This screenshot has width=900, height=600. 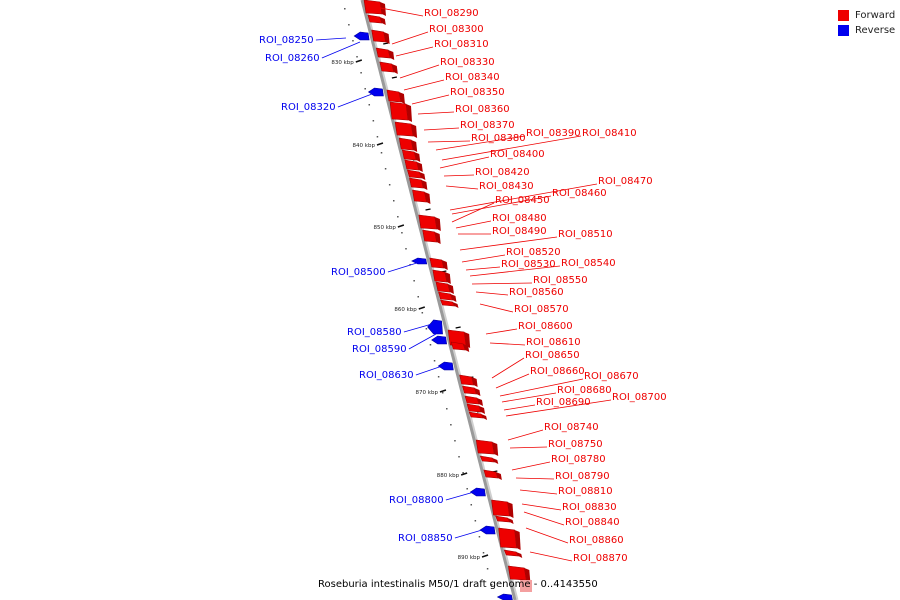 I want to click on forward-swatch, so click(x=843, y=15).